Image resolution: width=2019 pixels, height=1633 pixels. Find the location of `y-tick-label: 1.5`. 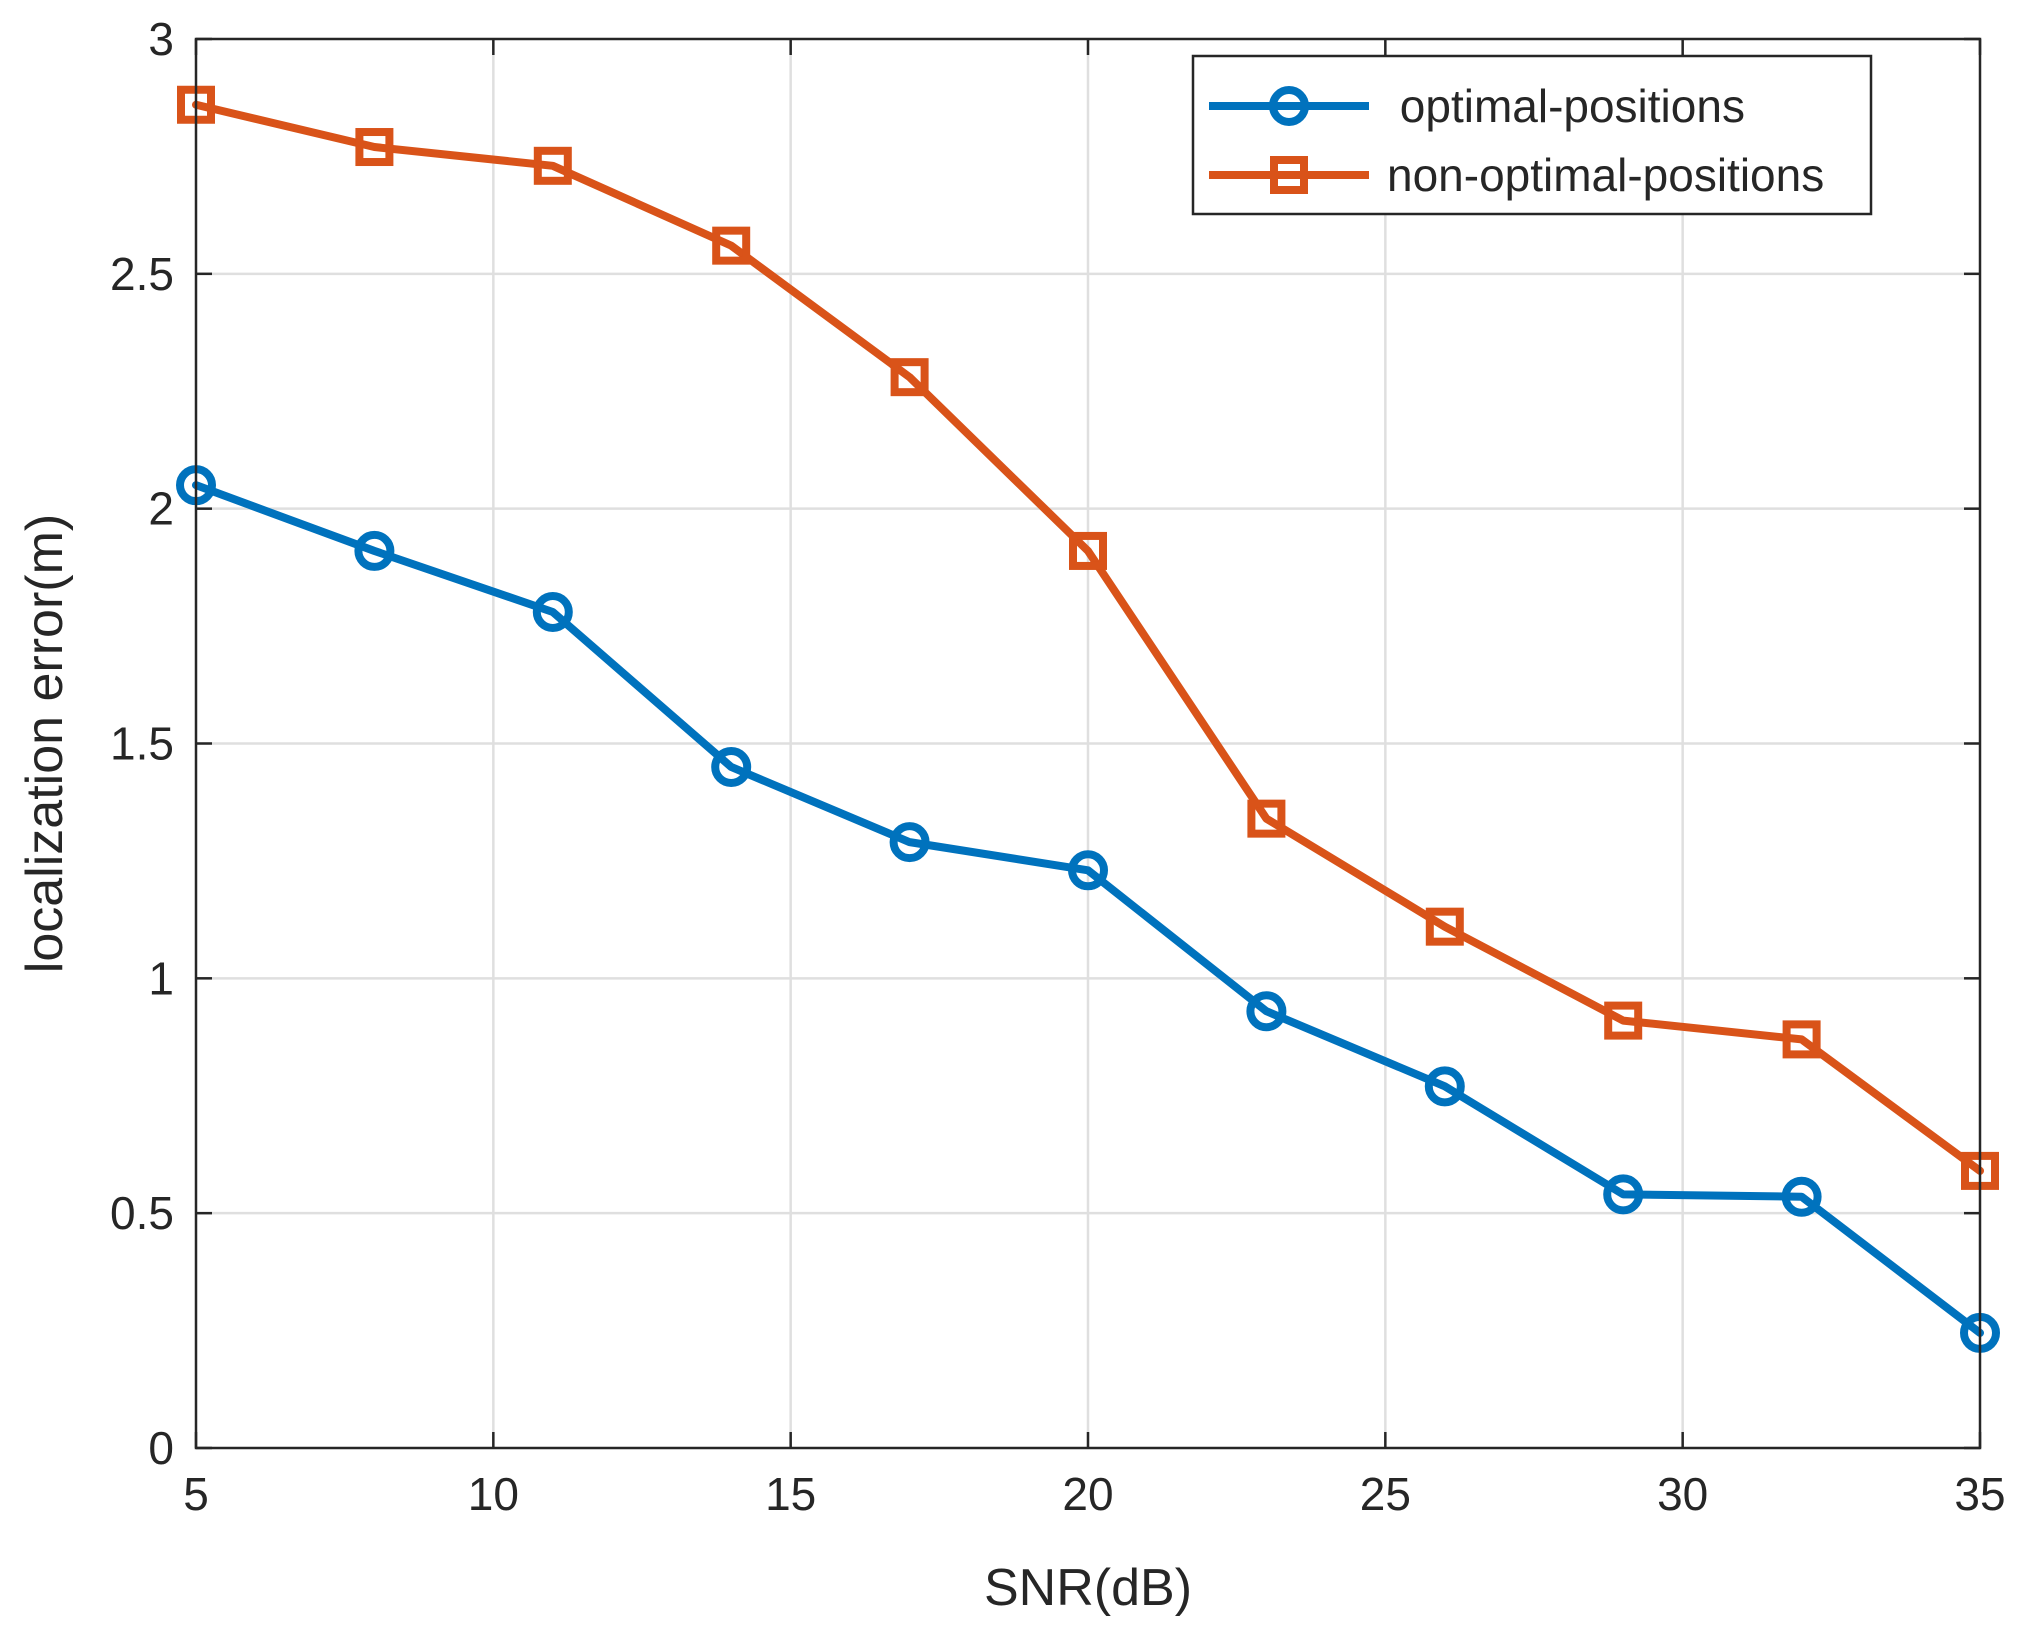

y-tick-label: 1.5 is located at coordinates (142, 744).